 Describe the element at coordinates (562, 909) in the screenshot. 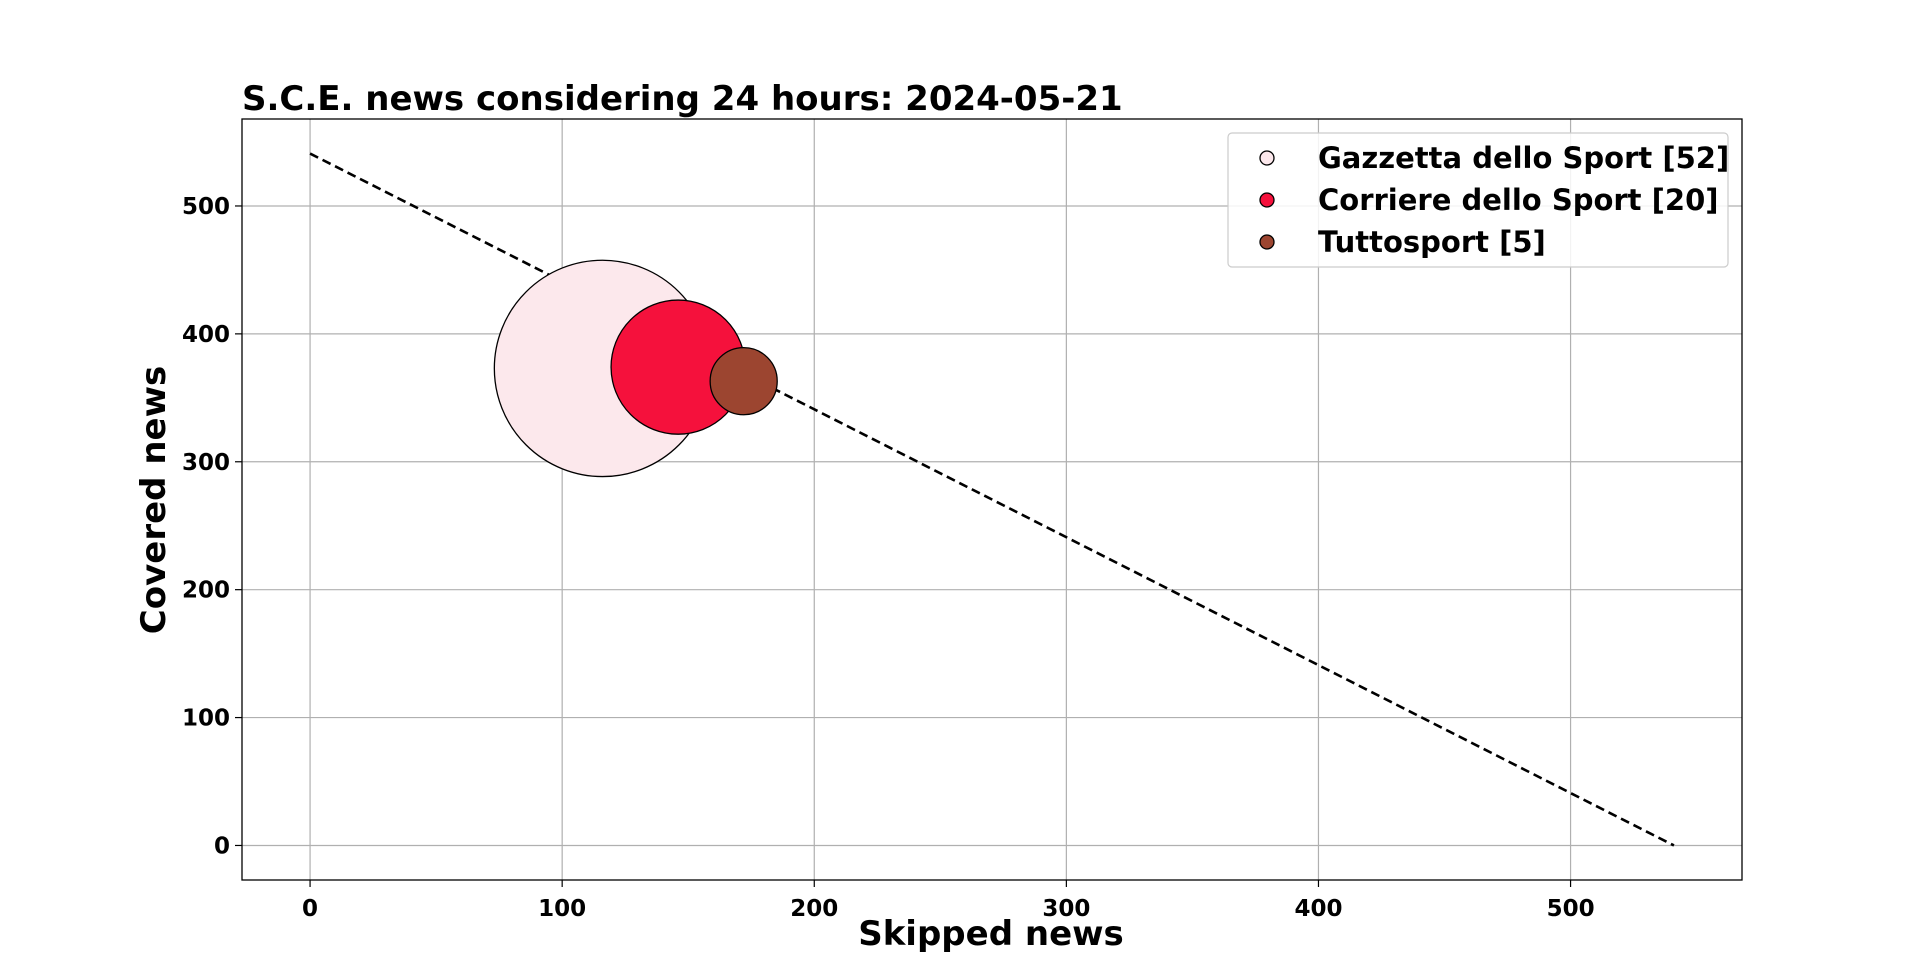

I see `x-tick-label: 100` at that location.